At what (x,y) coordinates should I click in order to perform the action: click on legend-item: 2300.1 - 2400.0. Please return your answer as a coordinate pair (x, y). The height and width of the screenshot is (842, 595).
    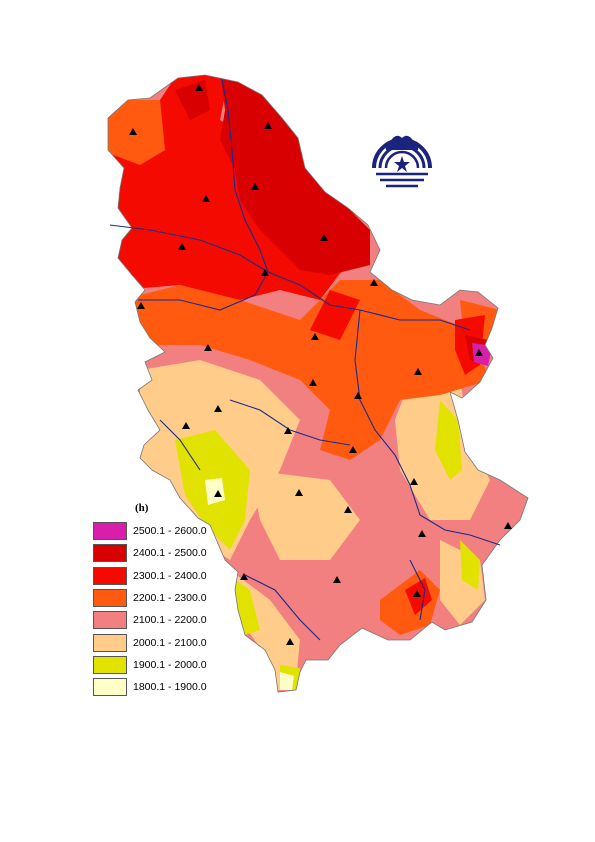
    Looking at the image, I should click on (163, 576).